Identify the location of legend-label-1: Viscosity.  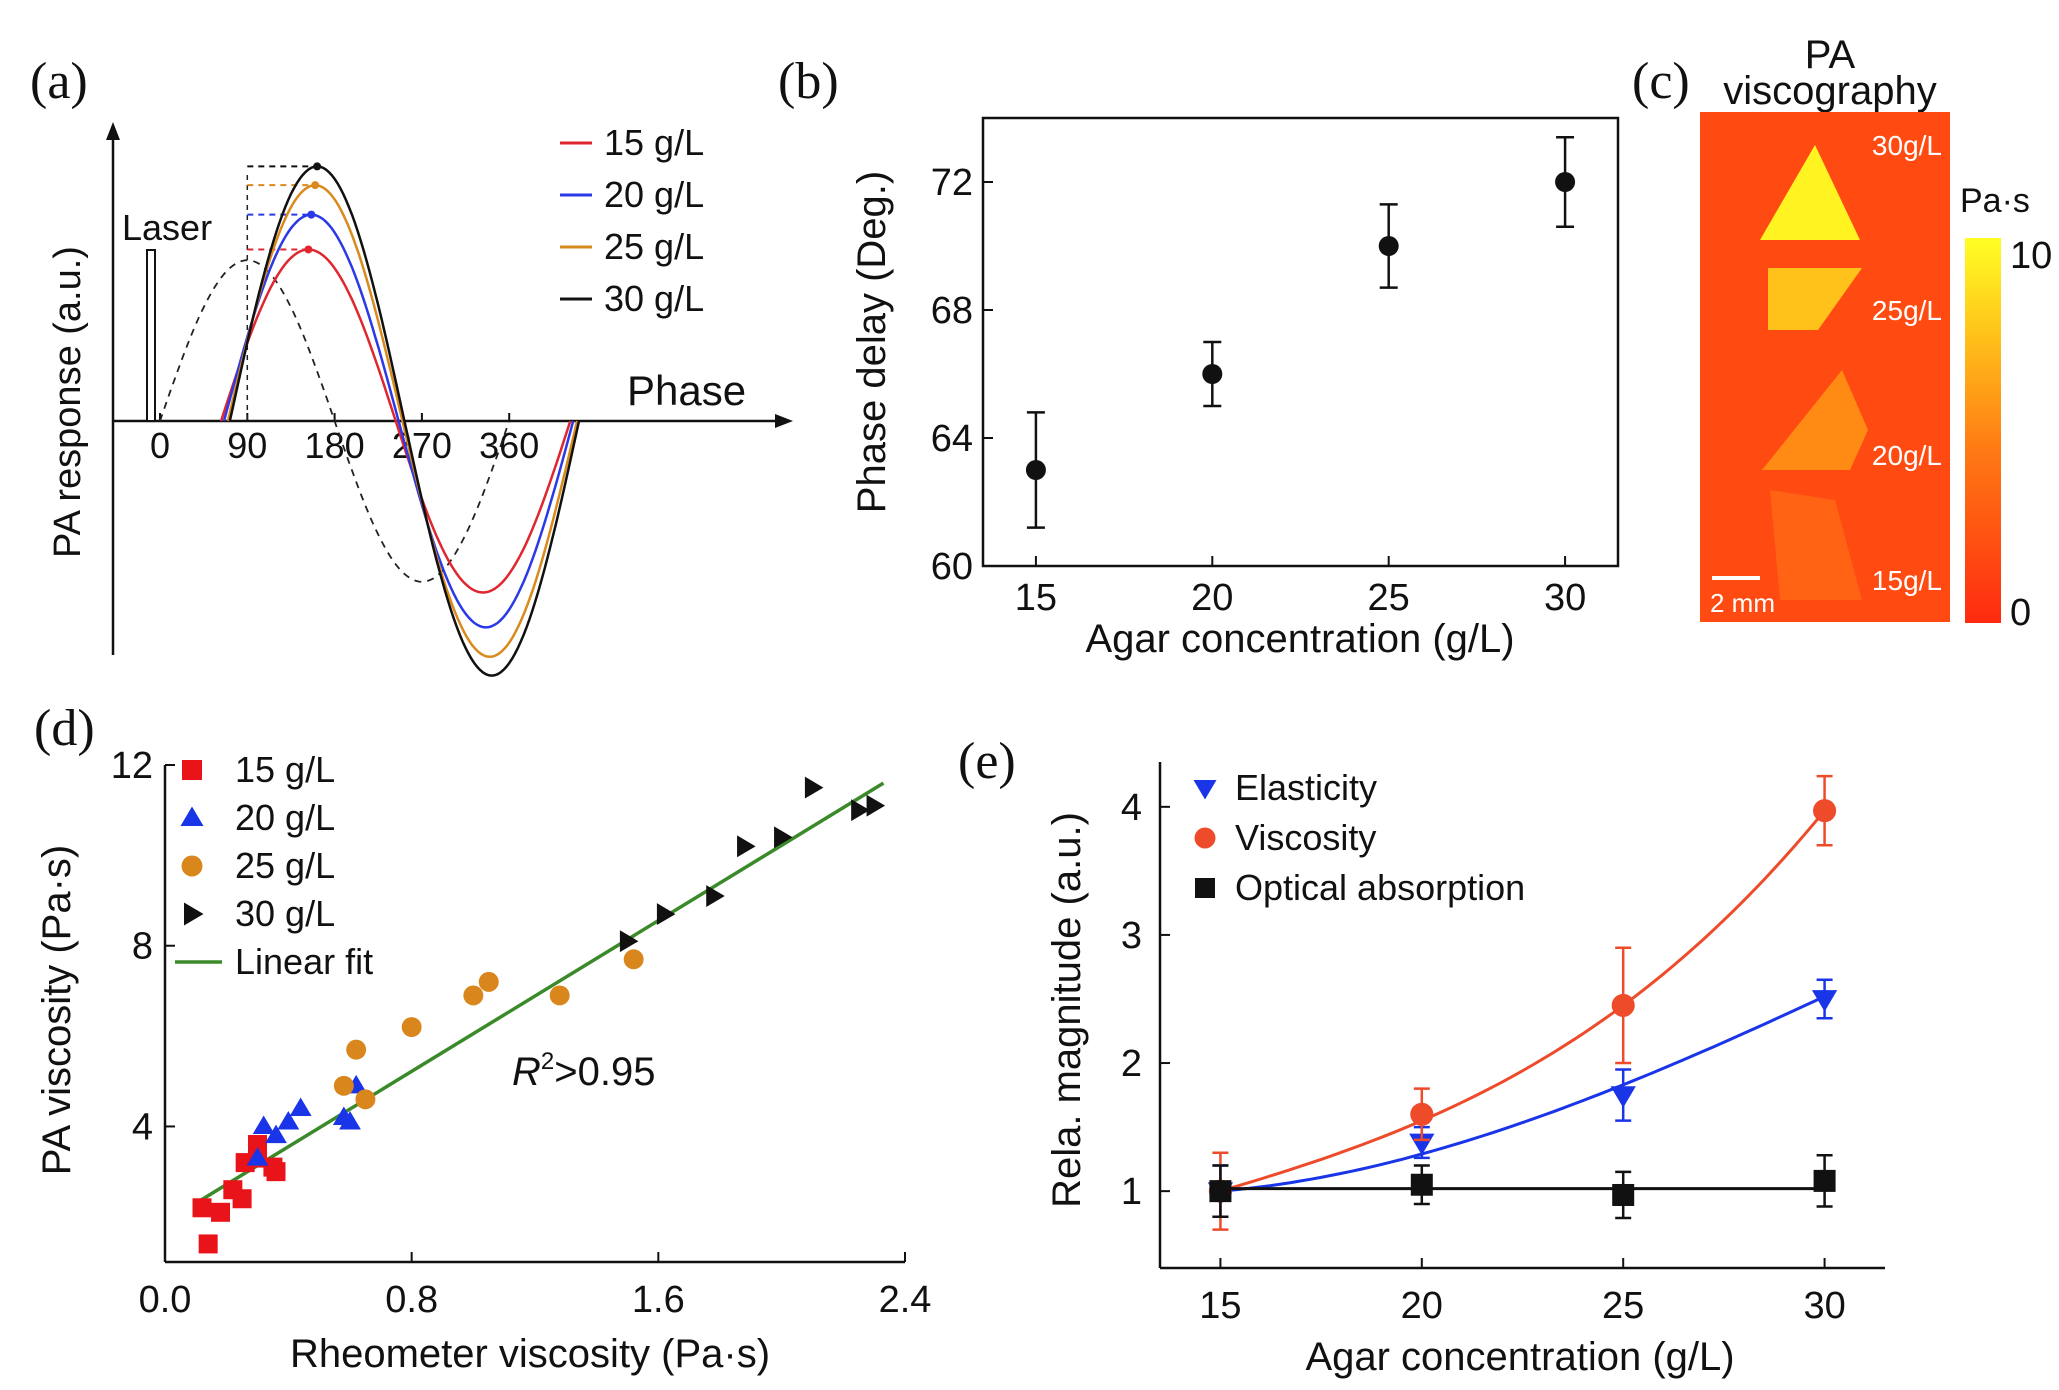
(1305, 837).